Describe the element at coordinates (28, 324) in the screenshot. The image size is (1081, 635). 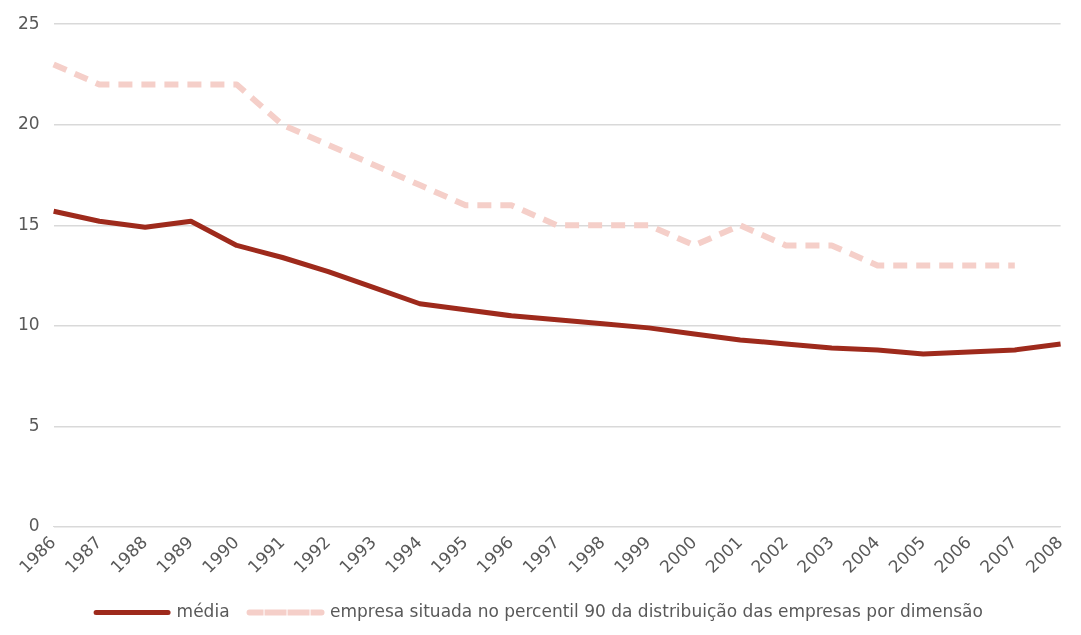
I see `y-tick-label: 10` at that location.